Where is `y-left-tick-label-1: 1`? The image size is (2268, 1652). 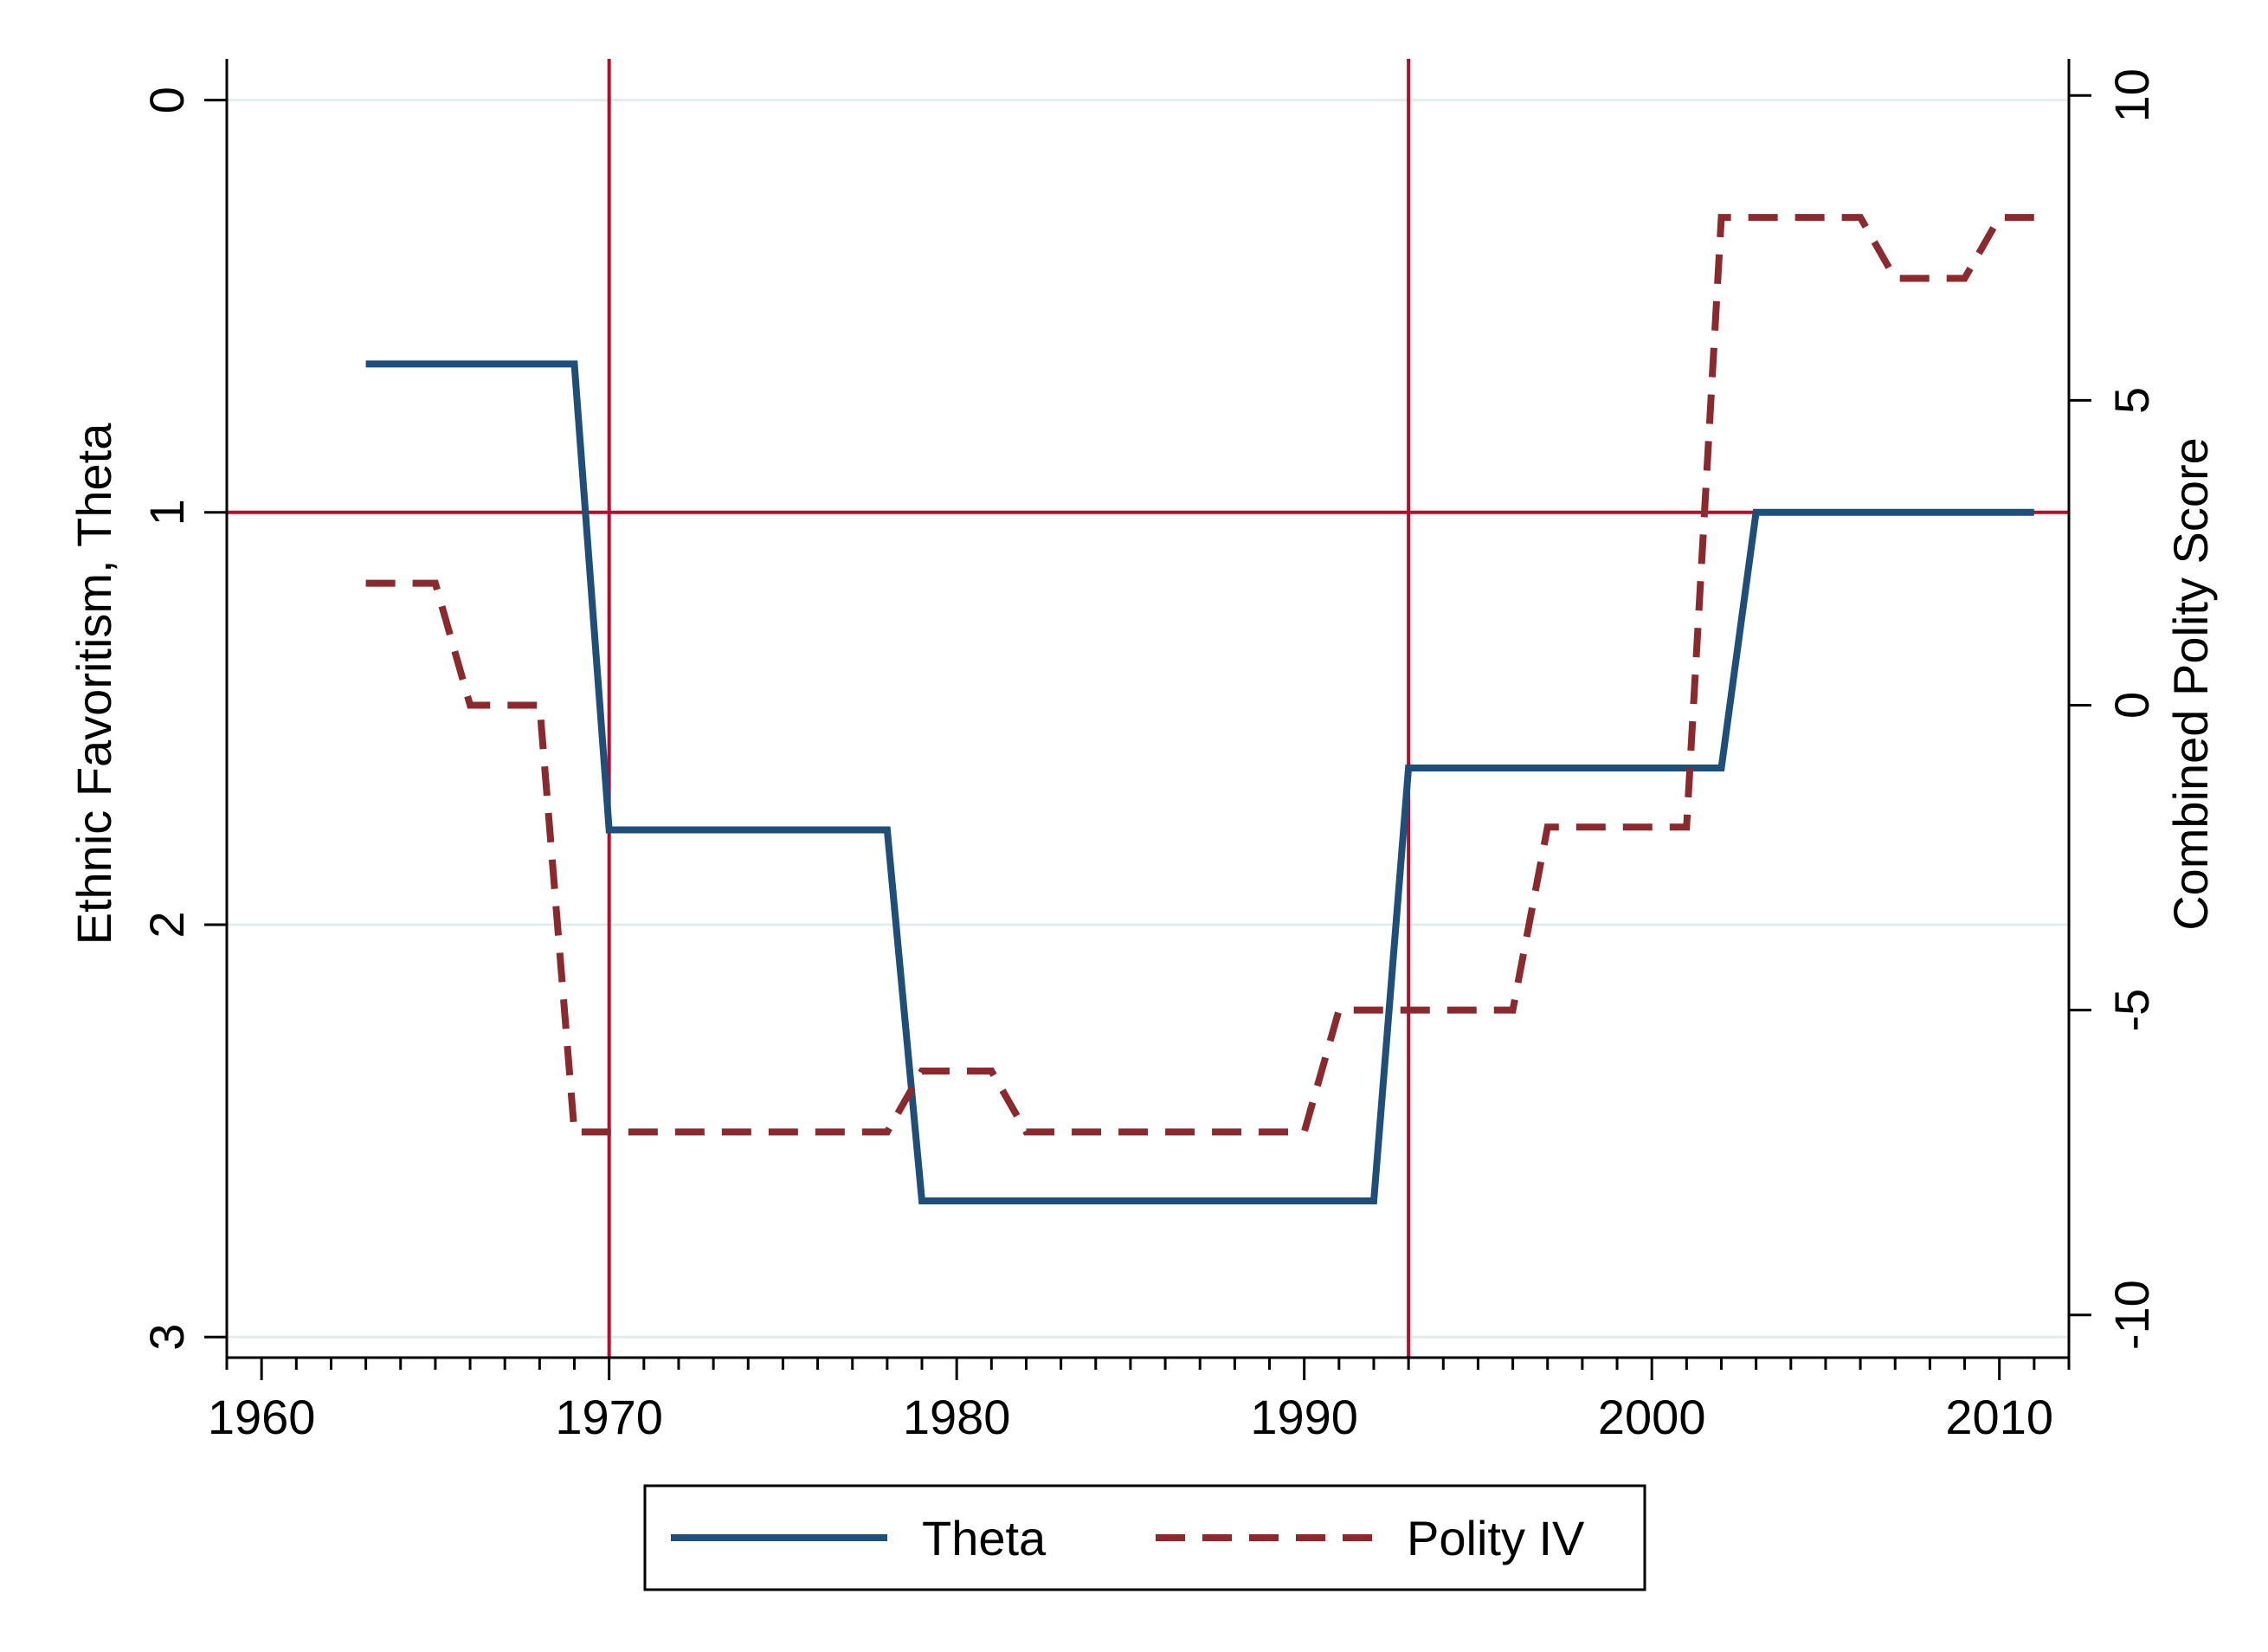 y-left-tick-label-1: 1 is located at coordinates (166, 512).